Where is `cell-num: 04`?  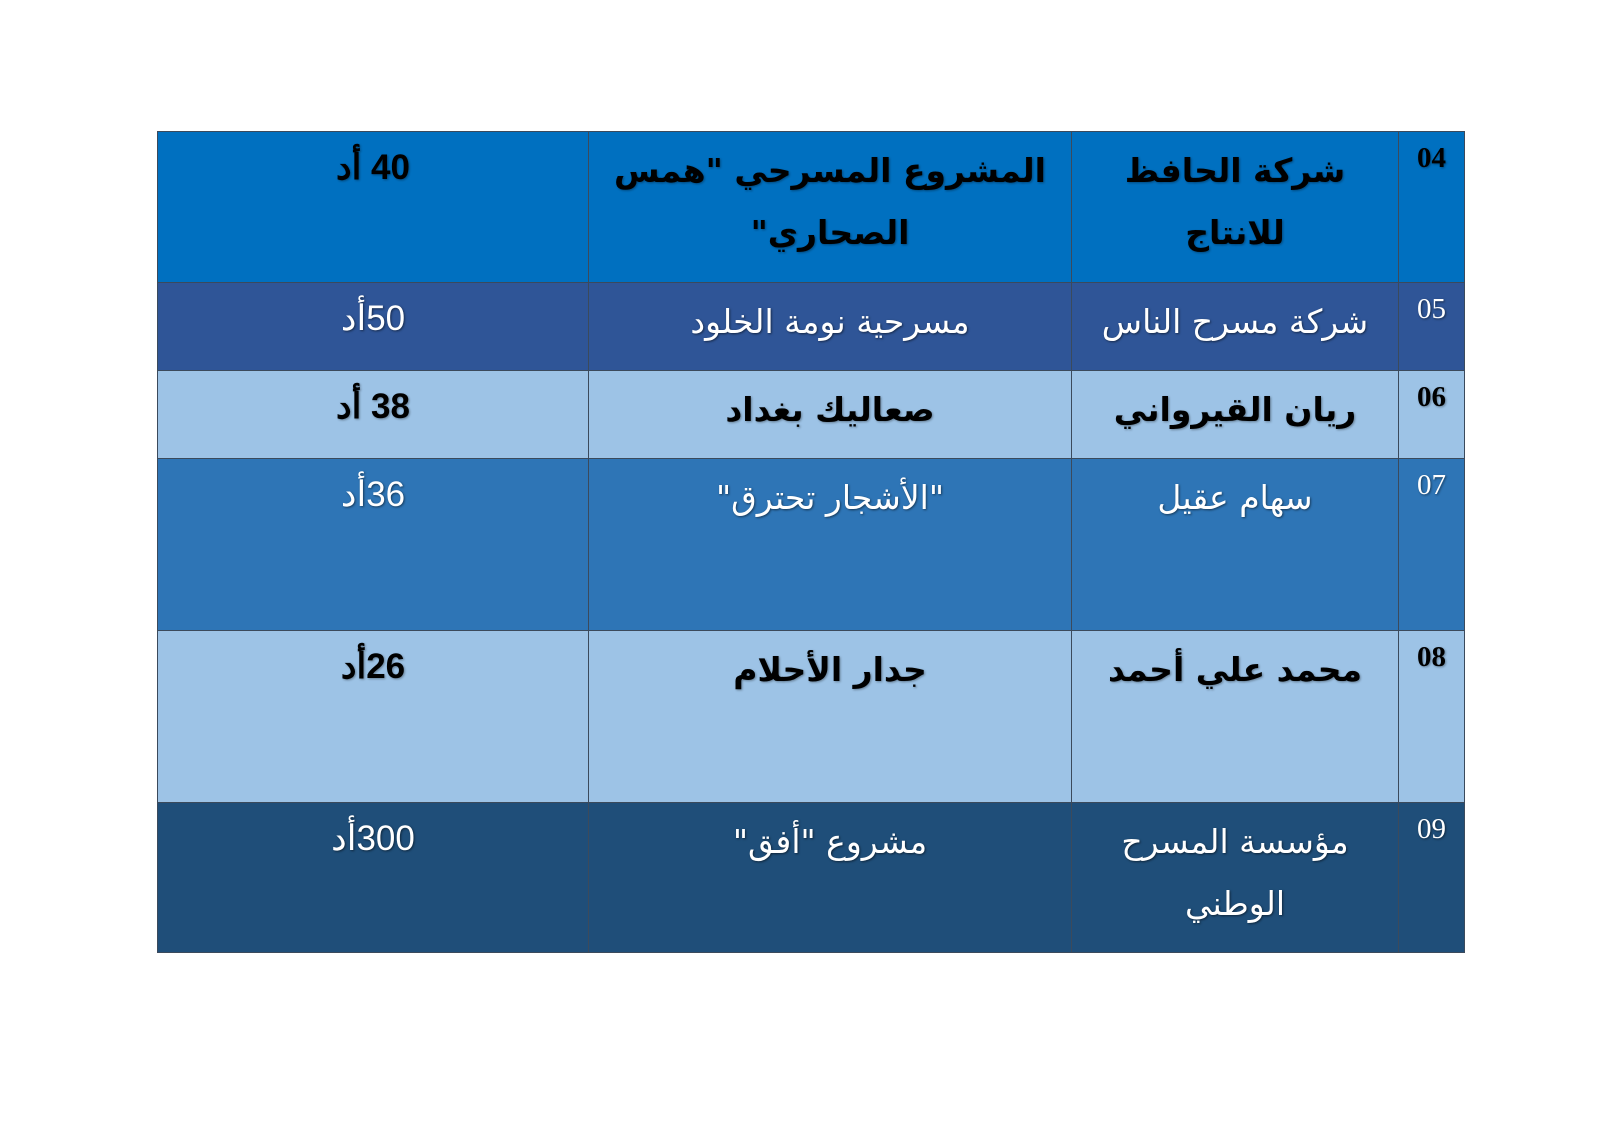
cell-num: 04 is located at coordinates (1431, 207).